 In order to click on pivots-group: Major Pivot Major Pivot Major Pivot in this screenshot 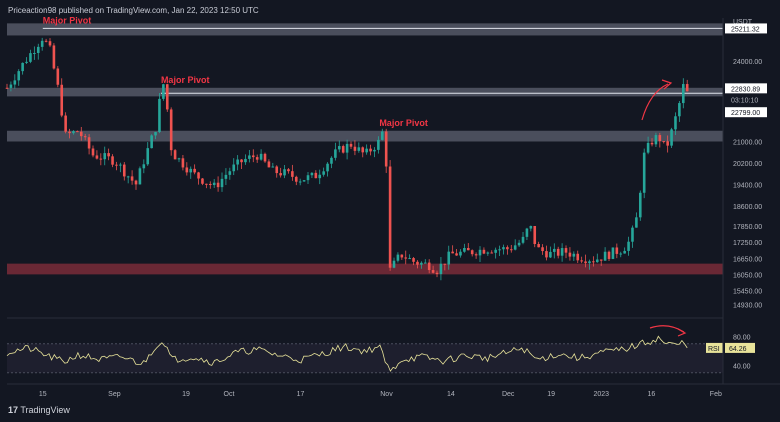, I will do `click(235, 71)`.